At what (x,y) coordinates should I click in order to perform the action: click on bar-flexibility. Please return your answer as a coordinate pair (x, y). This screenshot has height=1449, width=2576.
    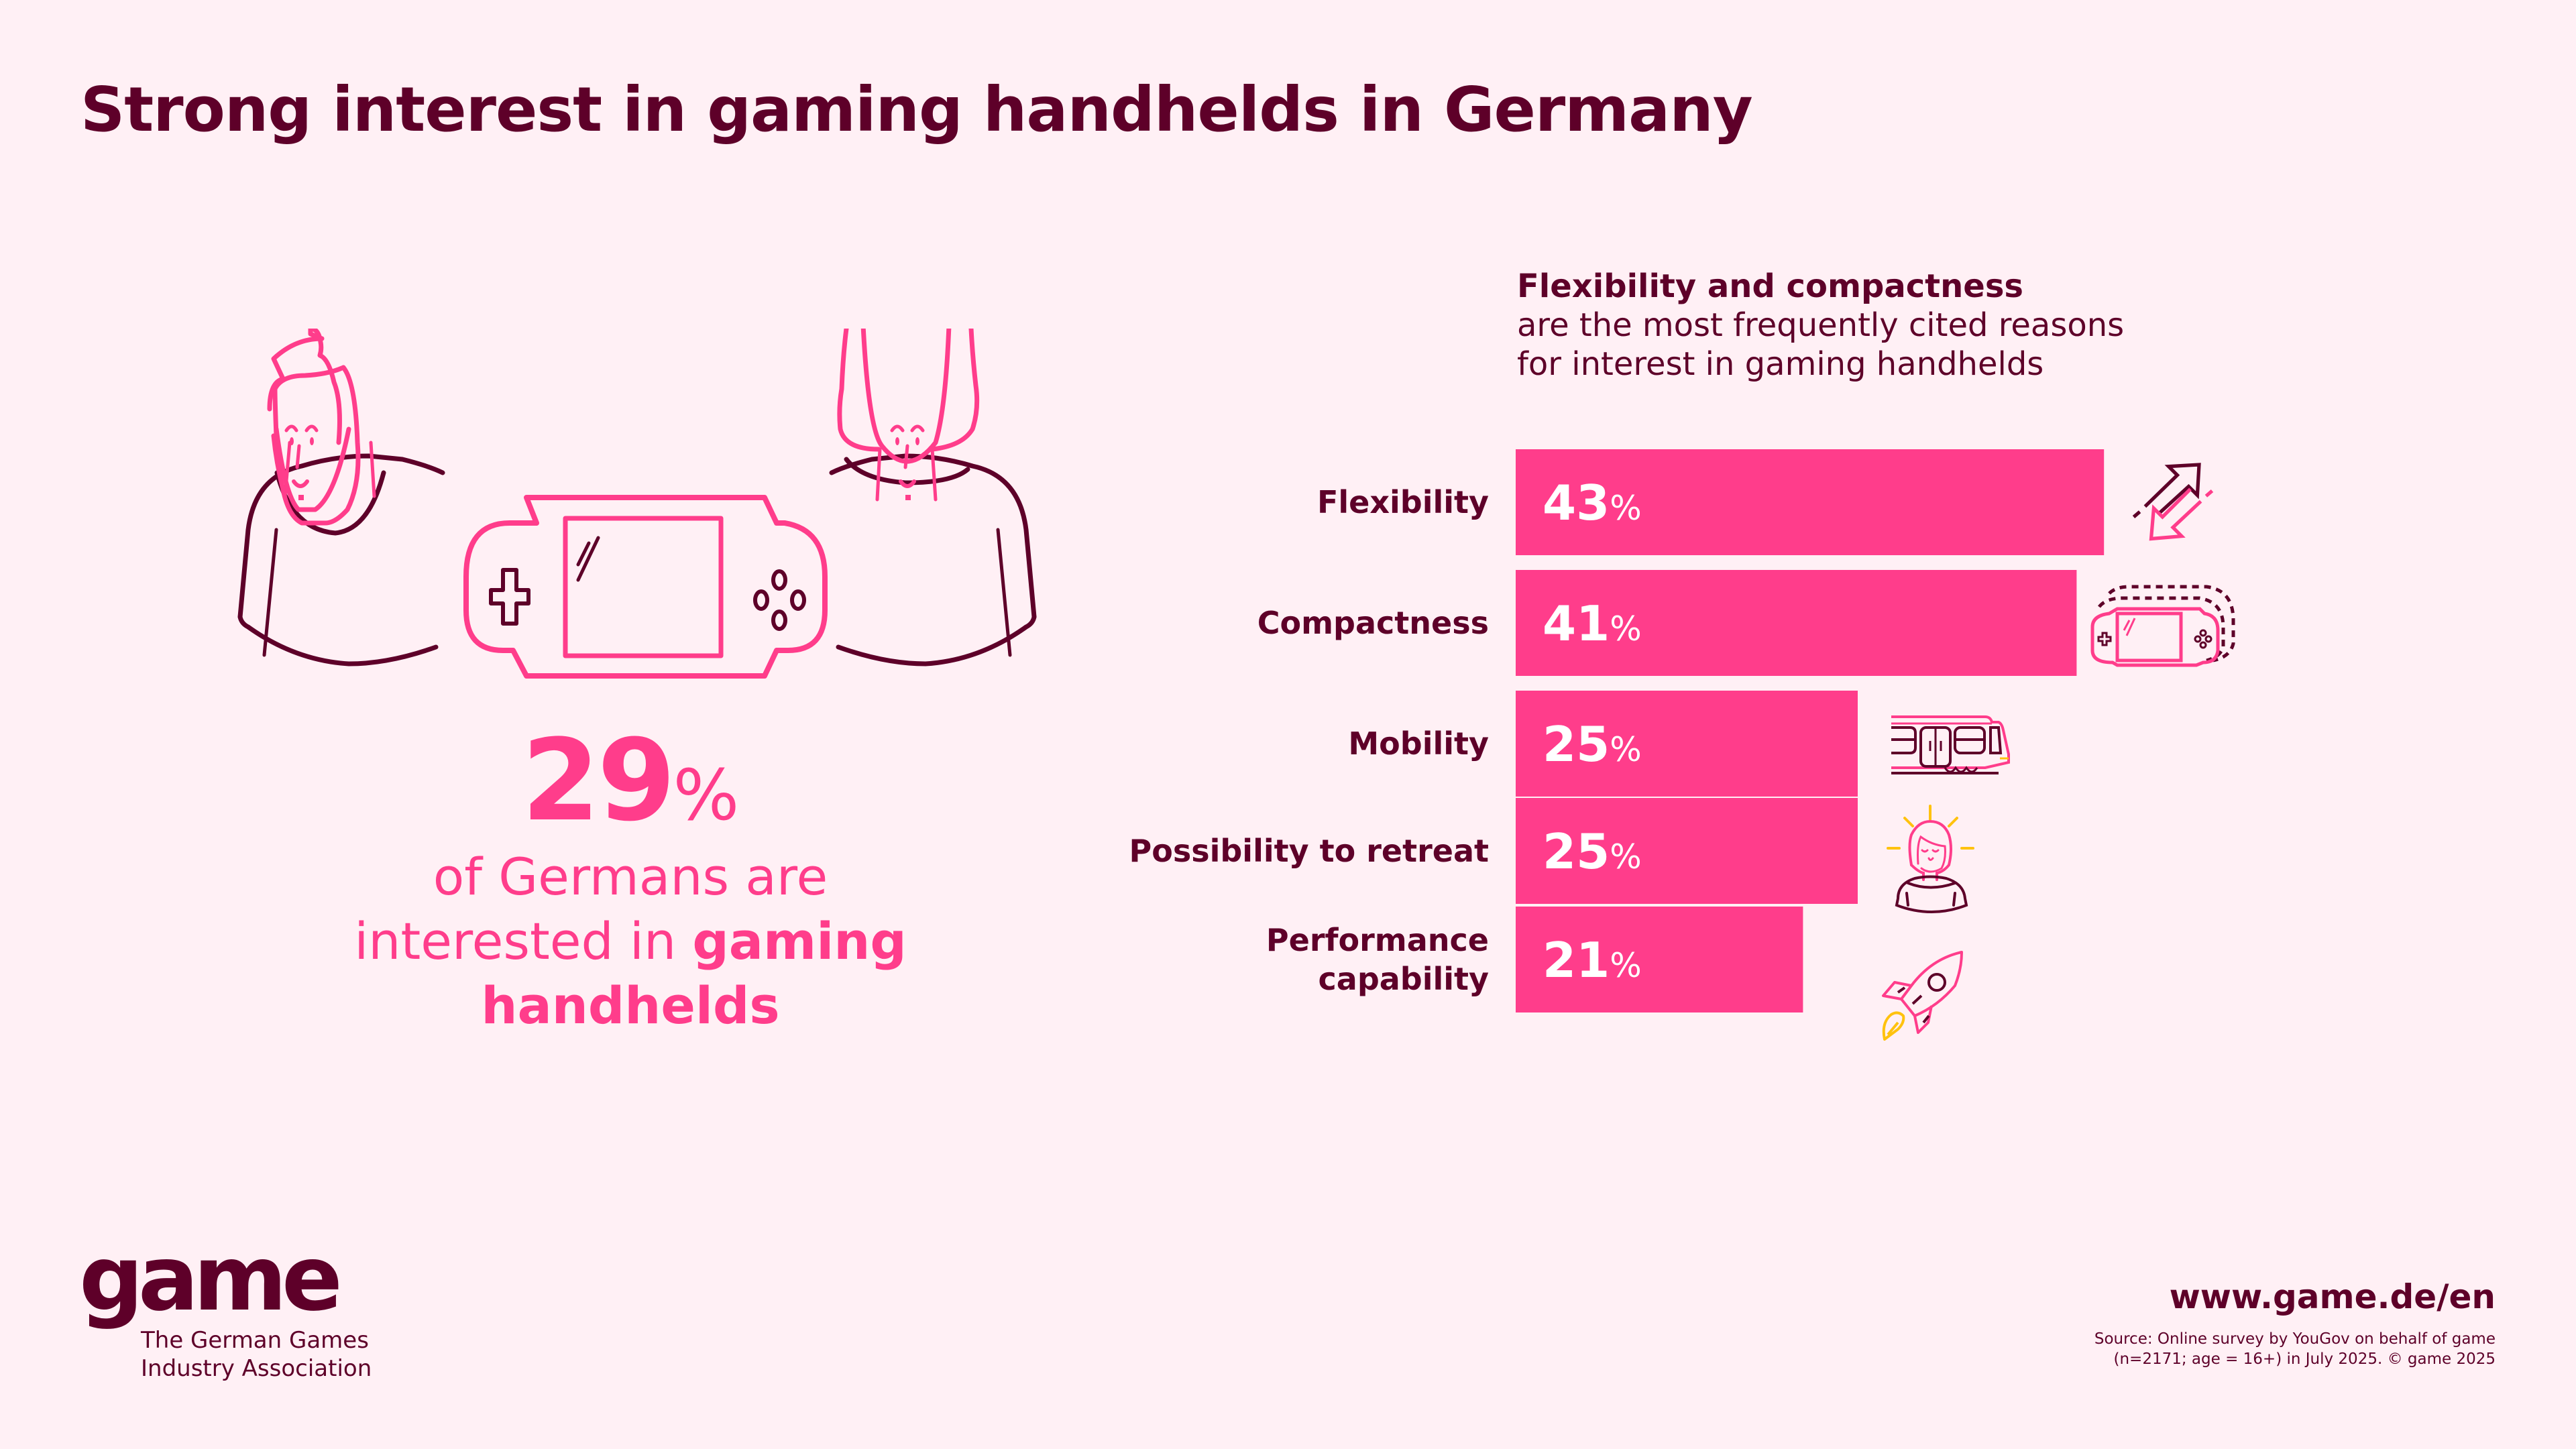
    Looking at the image, I should click on (1810, 502).